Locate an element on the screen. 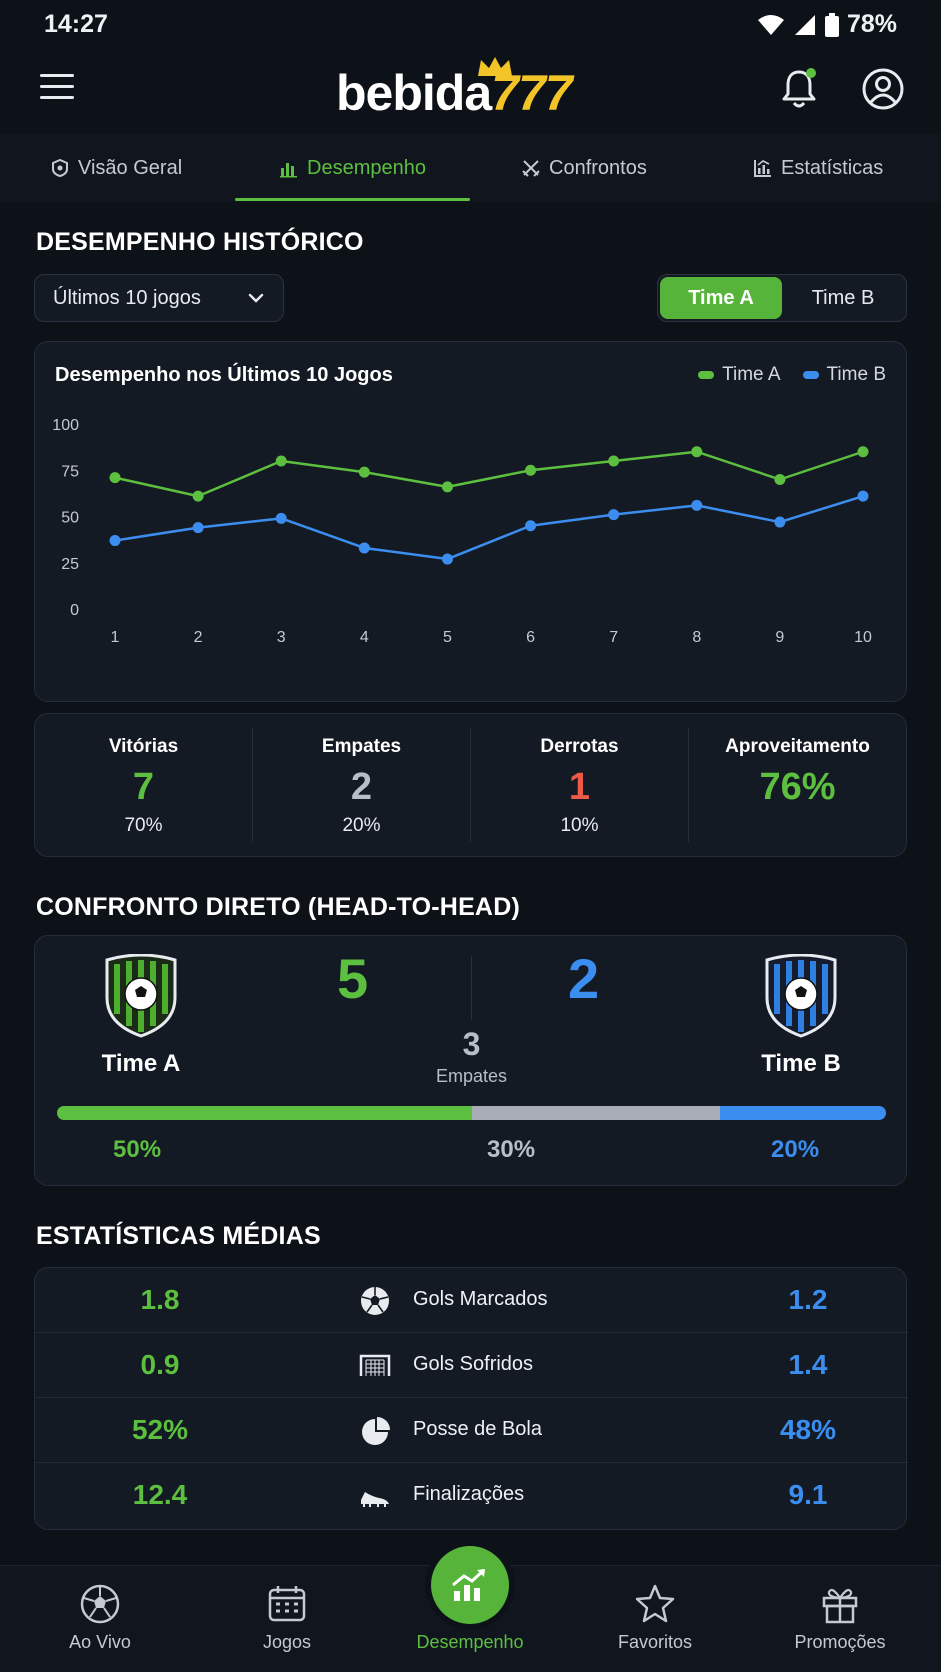 This screenshot has width=941, height=1672. tab-confrontos: Confrontos is located at coordinates (584, 168).